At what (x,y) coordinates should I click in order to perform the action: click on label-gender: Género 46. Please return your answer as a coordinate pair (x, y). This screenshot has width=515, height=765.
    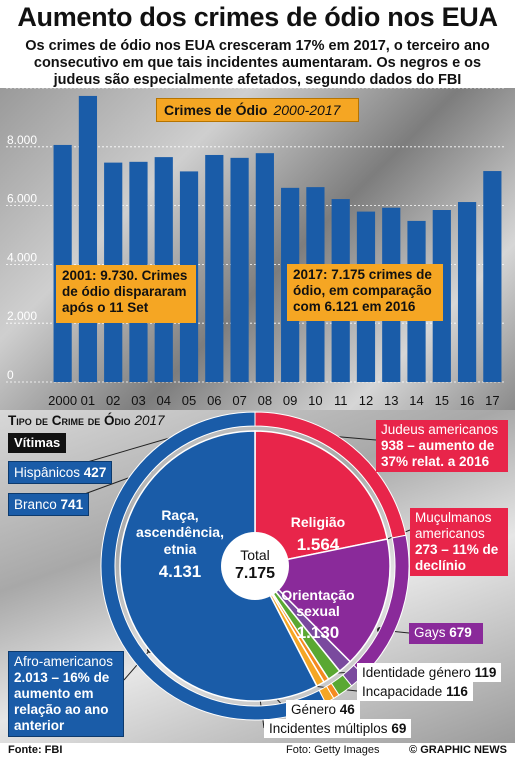
    Looking at the image, I should click on (323, 709).